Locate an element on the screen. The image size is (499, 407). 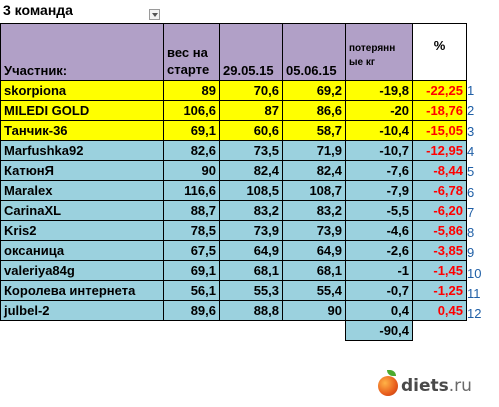
participant-name: CarinaXL is located at coordinates (82, 210).